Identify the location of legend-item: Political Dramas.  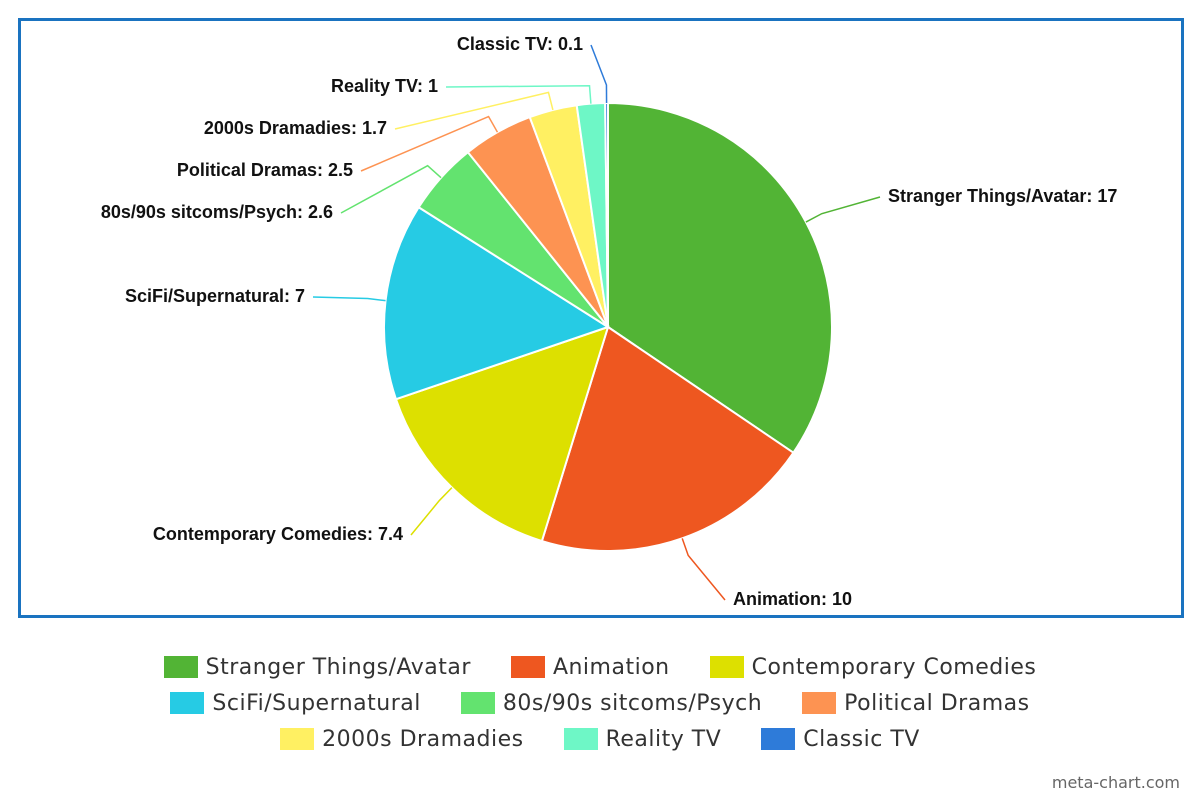
(915, 703).